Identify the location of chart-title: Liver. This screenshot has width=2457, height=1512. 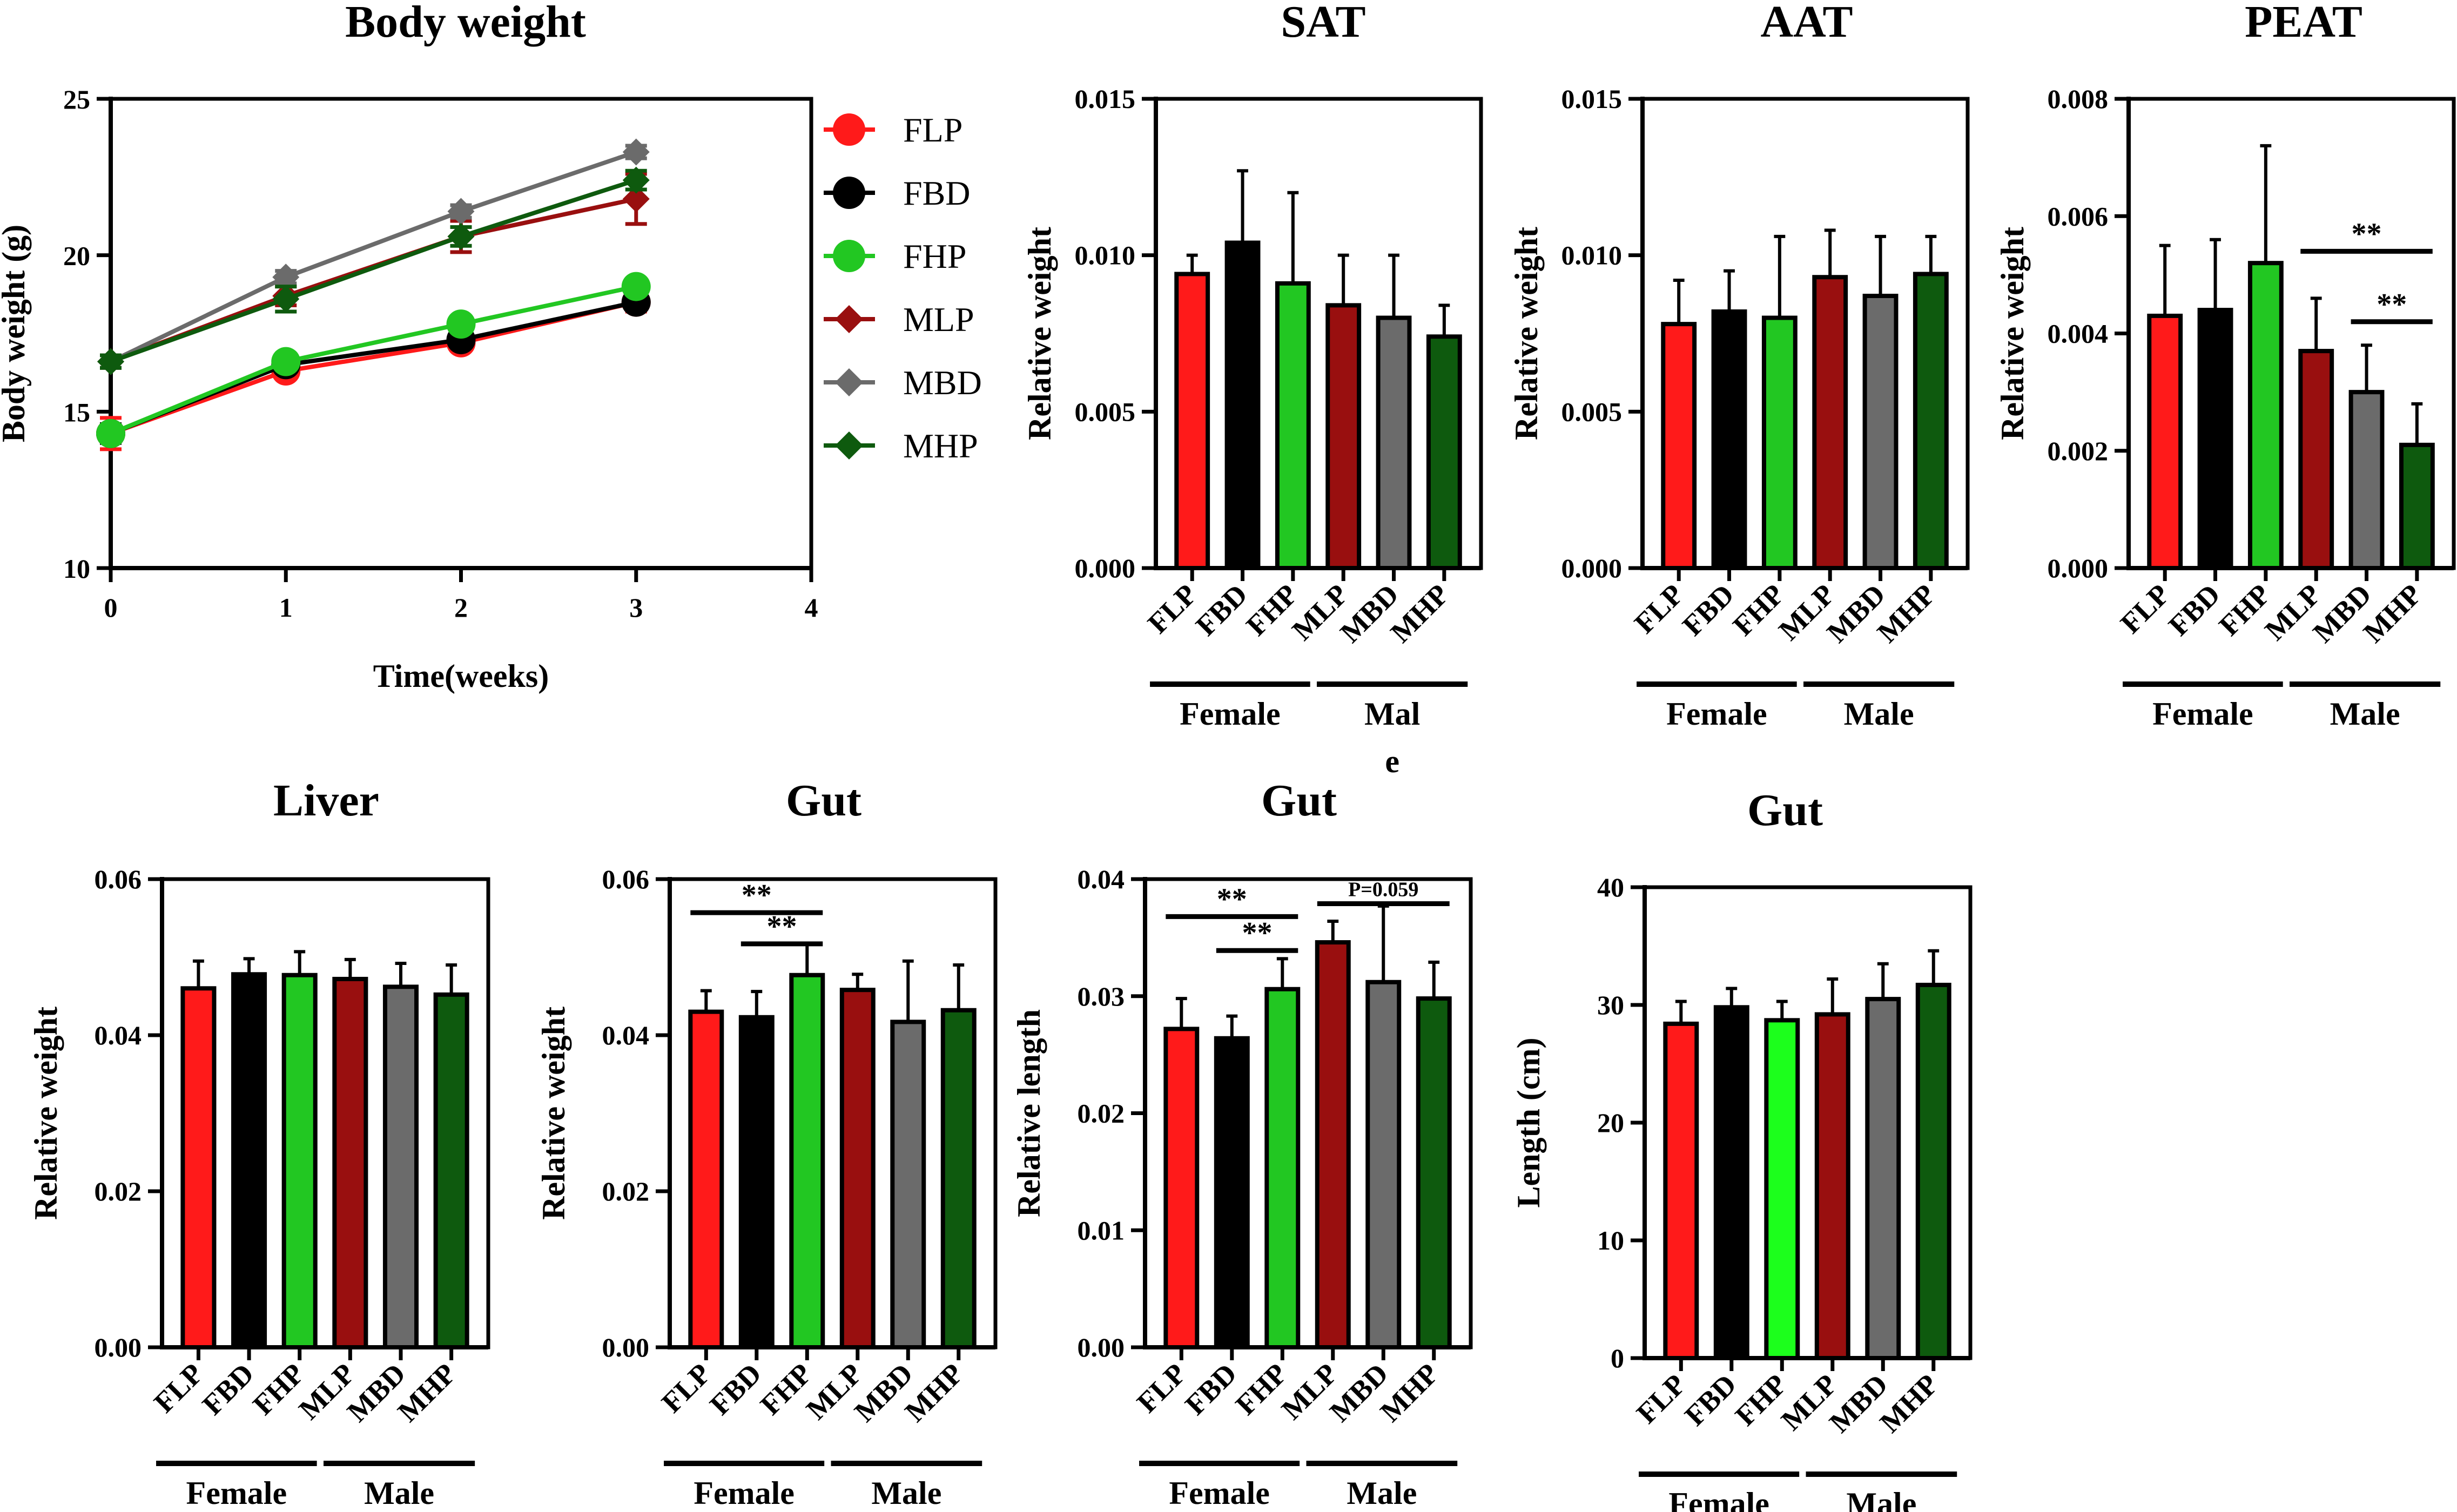
(326, 800).